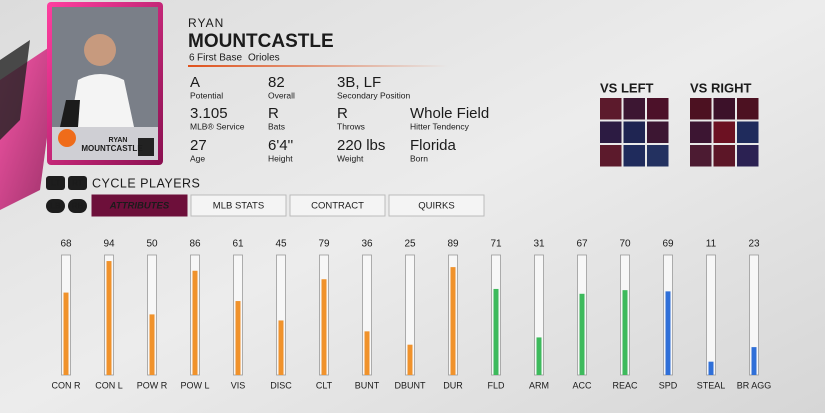 The image size is (825, 413). I want to click on card-last-name: MOUNTCASTLE, so click(112, 148).